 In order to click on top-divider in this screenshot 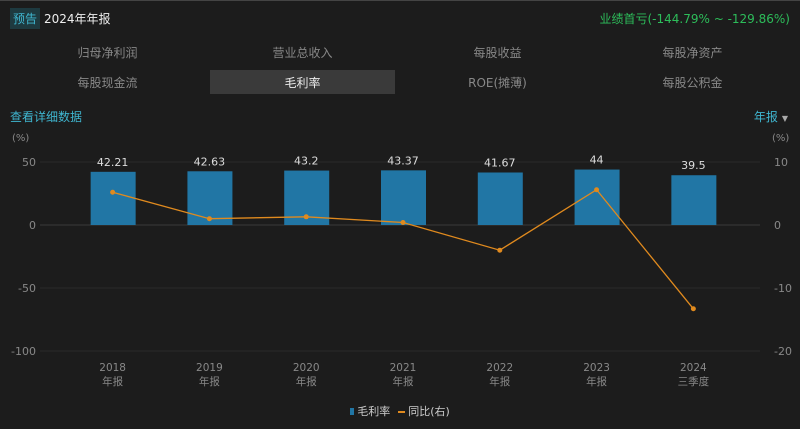, I will do `click(400, 0)`.